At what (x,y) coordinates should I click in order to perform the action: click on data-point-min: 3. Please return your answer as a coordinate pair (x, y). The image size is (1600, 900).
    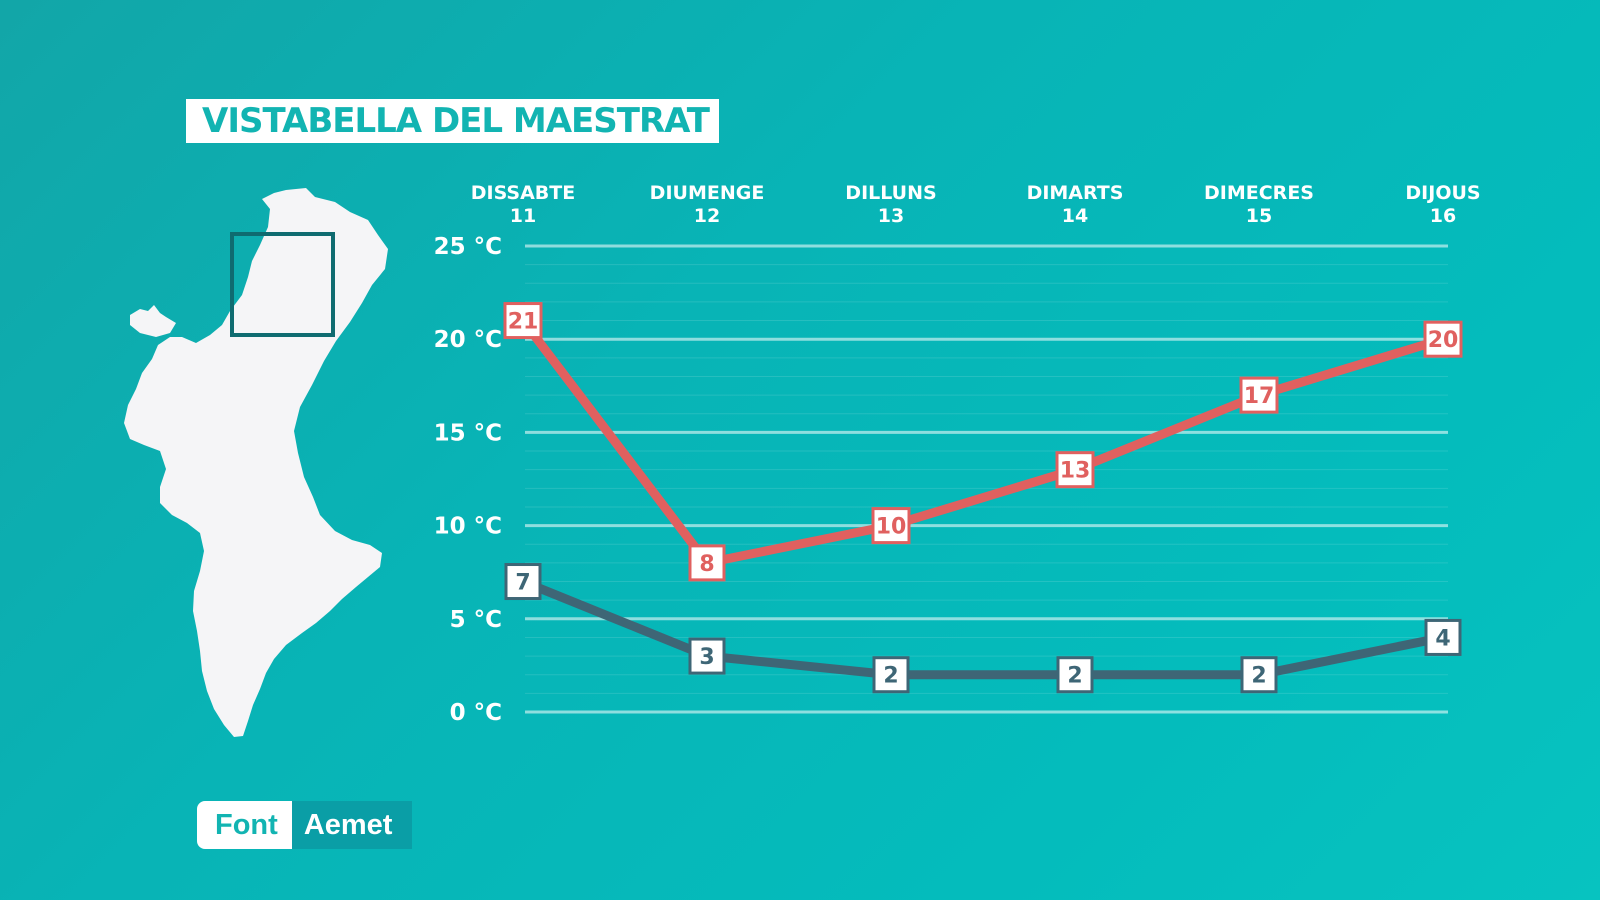
    Looking at the image, I should click on (707, 656).